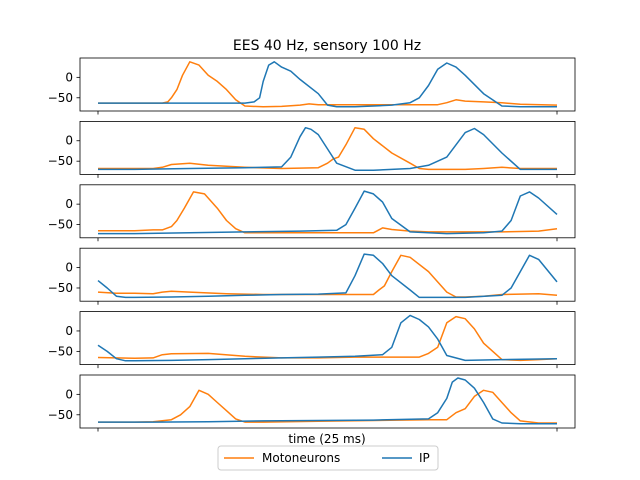 The height and width of the screenshot is (480, 640). Describe the element at coordinates (424, 458) in the screenshot. I see `legend-label-ip: IP` at that location.